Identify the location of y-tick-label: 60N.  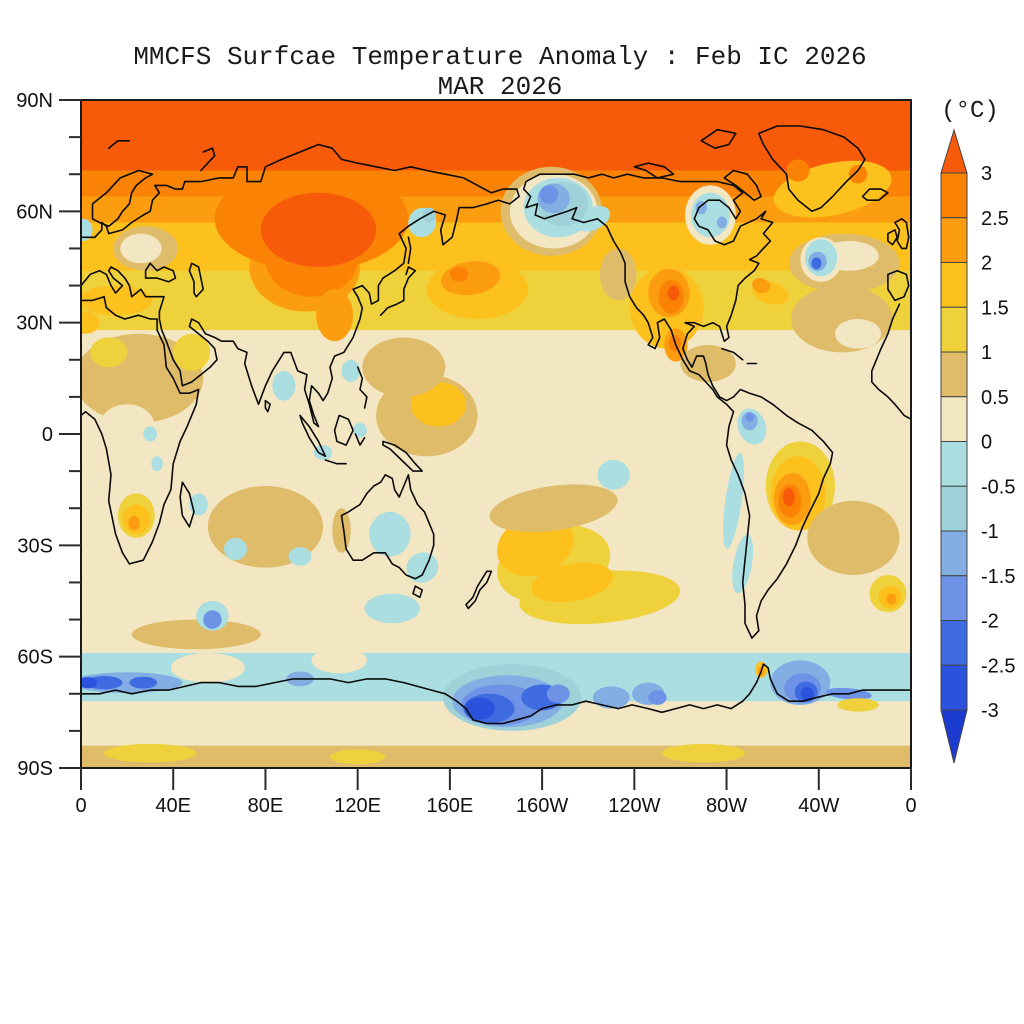
(34, 212).